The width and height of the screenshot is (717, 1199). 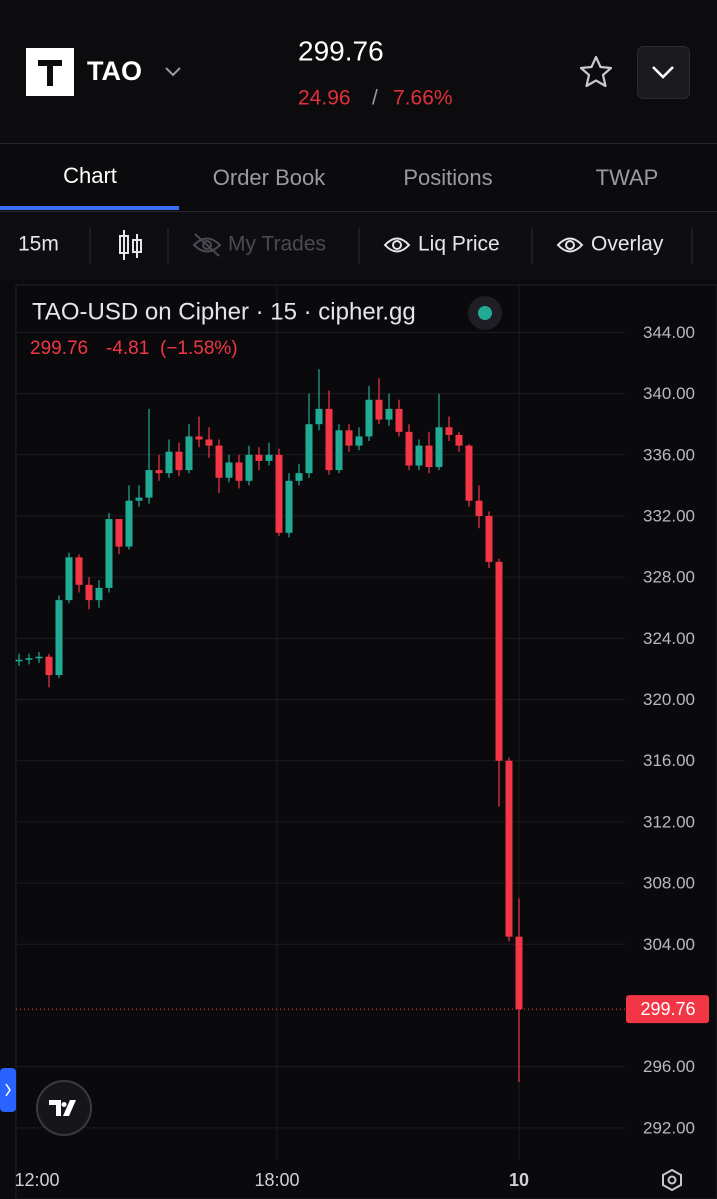 What do you see at coordinates (519, 1180) in the screenshot?
I see `x-tick-label: 10` at bounding box center [519, 1180].